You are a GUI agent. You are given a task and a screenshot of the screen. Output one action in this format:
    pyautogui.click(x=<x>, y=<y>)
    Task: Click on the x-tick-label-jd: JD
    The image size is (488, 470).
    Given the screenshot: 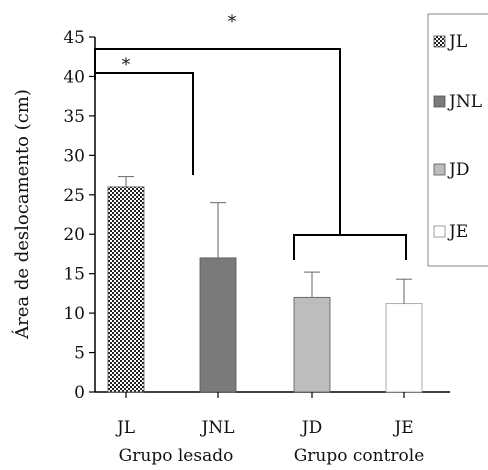 What is the action you would take?
    pyautogui.click(x=311, y=428)
    